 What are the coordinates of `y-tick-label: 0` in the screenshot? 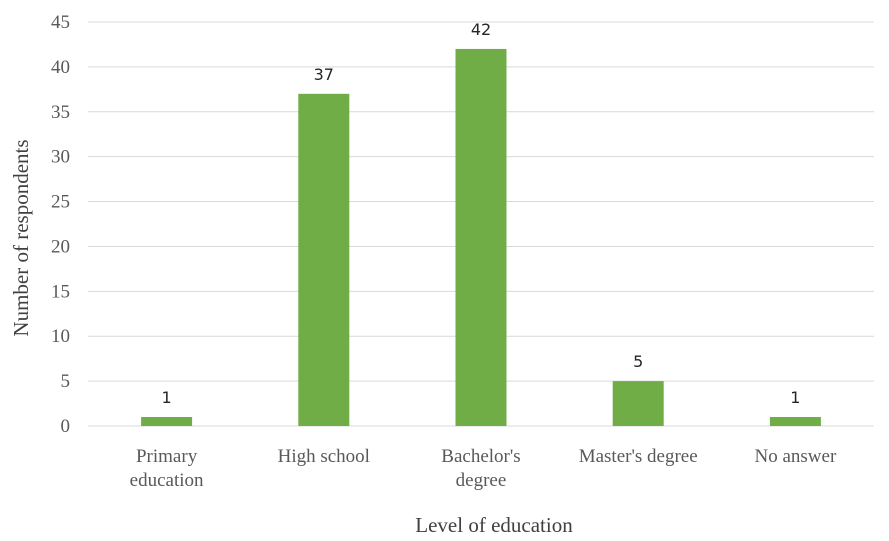 It's located at (66, 426).